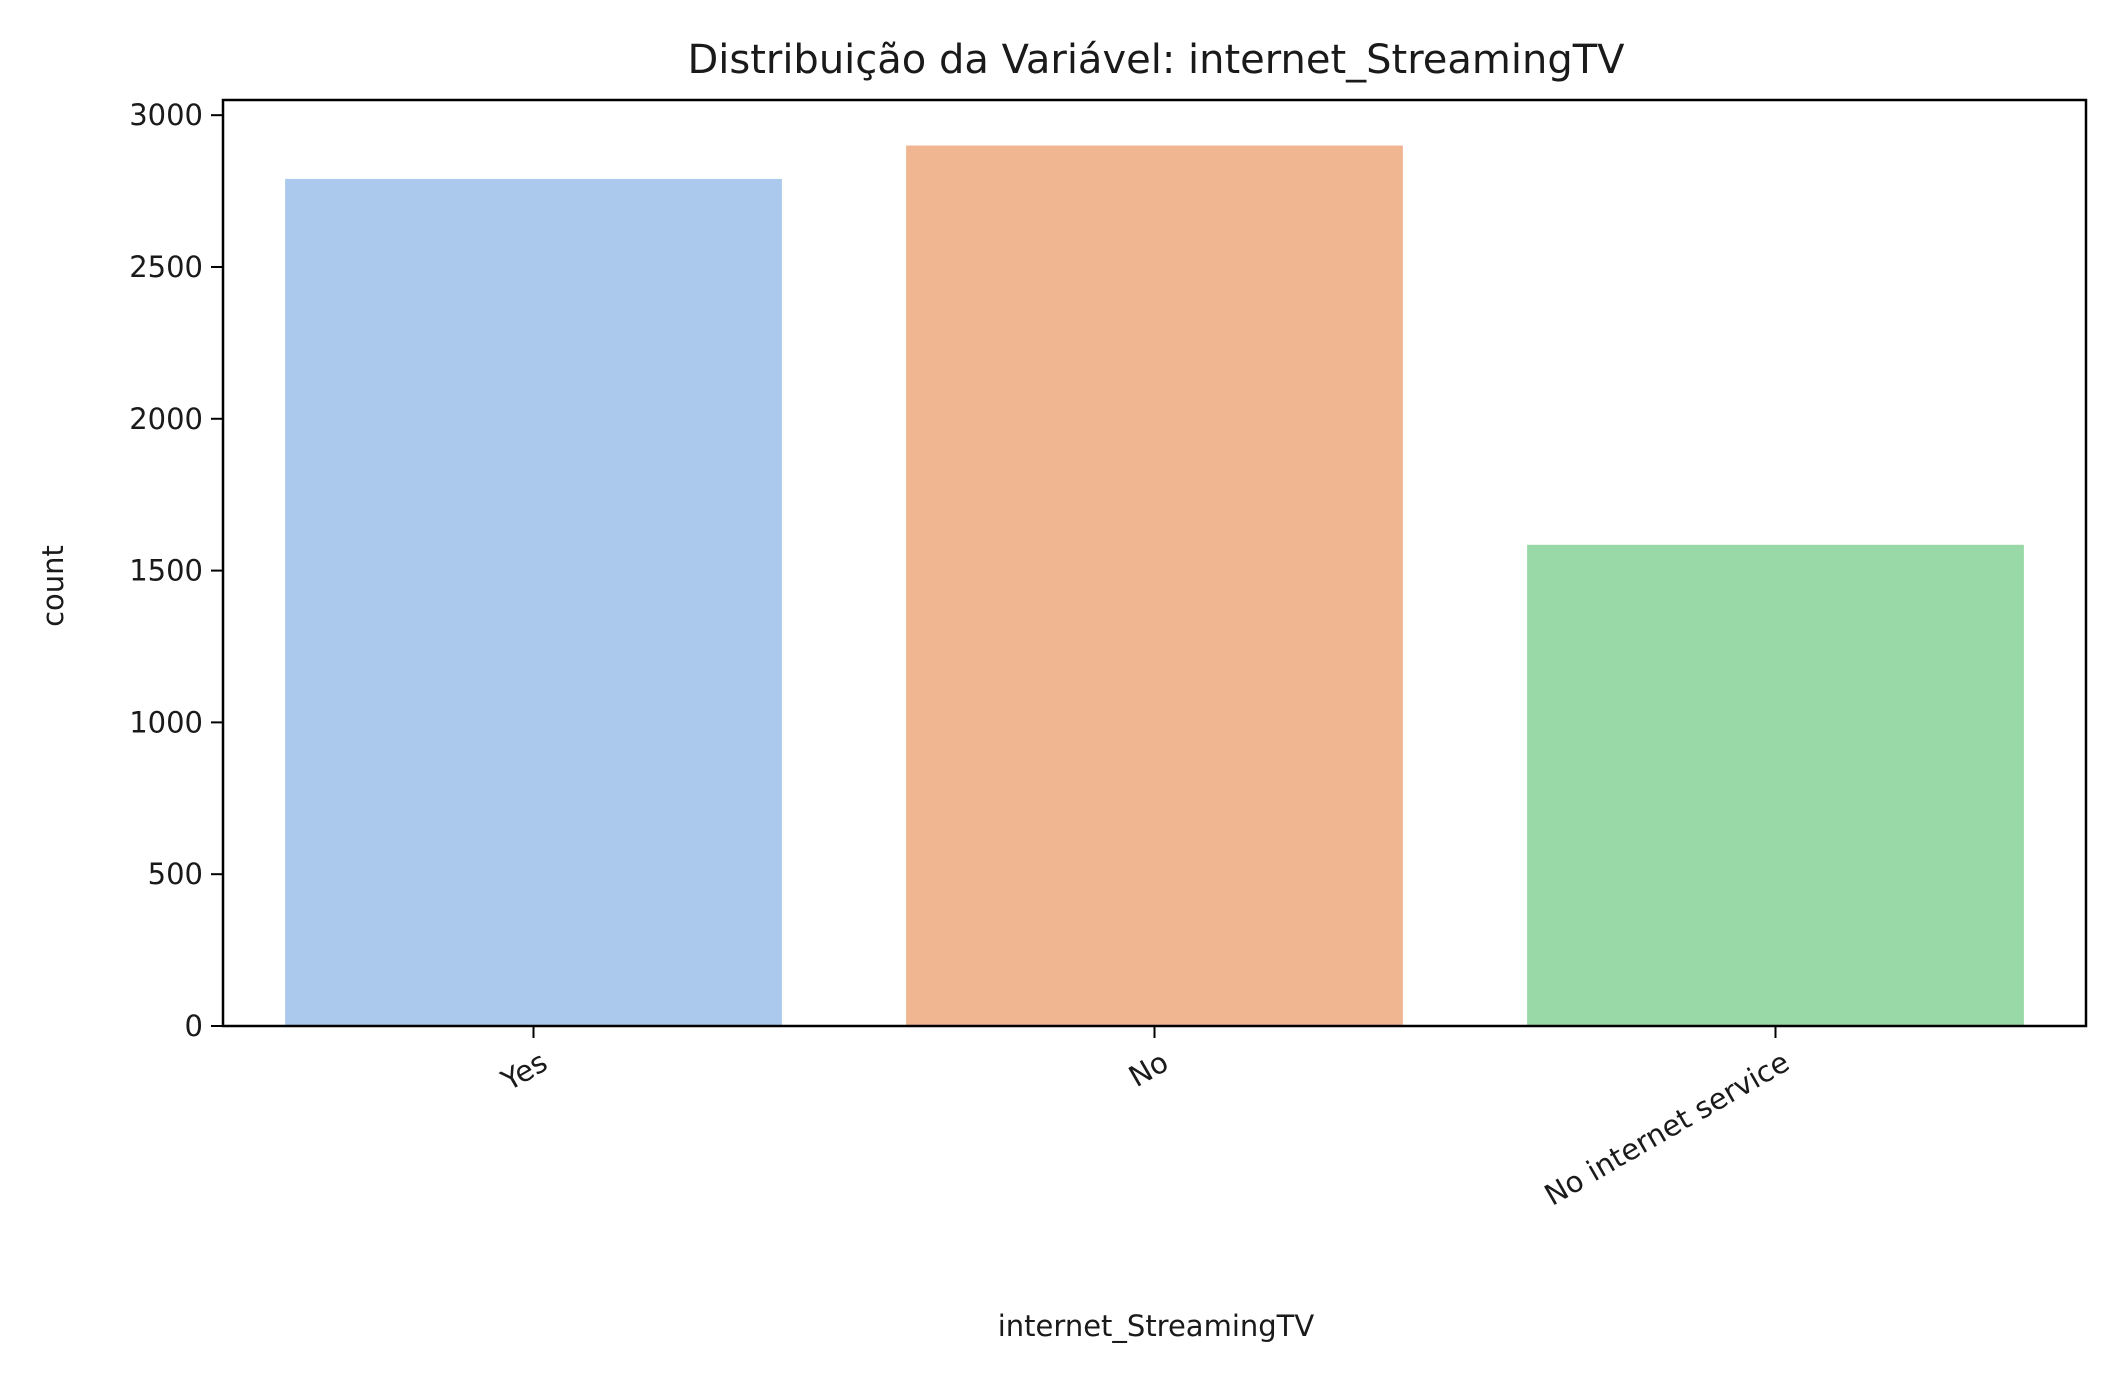 The height and width of the screenshot is (1383, 2113). I want to click on x-tick-label: No, so click(1148, 1069).